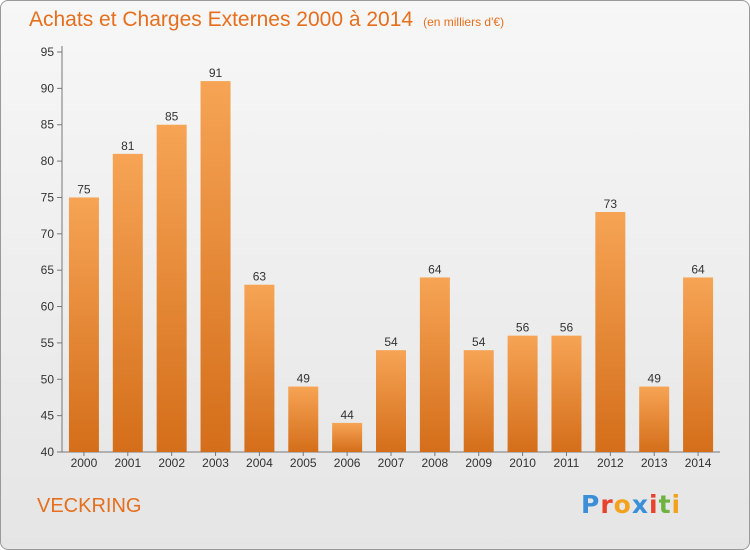 The height and width of the screenshot is (550, 750). What do you see at coordinates (48, 270) in the screenshot?
I see `y-tick-label: 65` at bounding box center [48, 270].